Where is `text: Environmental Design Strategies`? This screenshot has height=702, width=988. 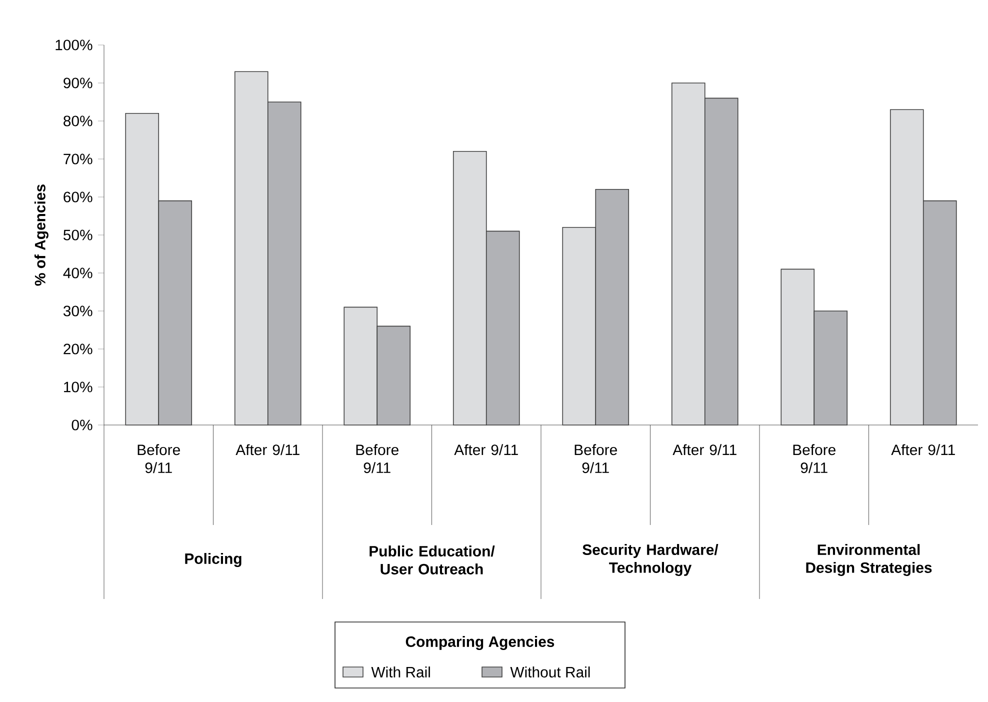
text: Environmental Design Strategies is located at coordinates (869, 560).